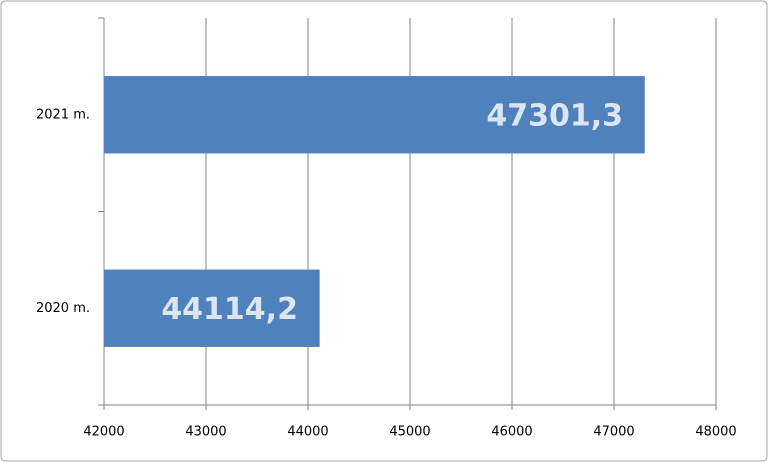 This screenshot has height=462, width=768. Describe the element at coordinates (63, 308) in the screenshot. I see `y-tick-label: 2020 m.` at that location.